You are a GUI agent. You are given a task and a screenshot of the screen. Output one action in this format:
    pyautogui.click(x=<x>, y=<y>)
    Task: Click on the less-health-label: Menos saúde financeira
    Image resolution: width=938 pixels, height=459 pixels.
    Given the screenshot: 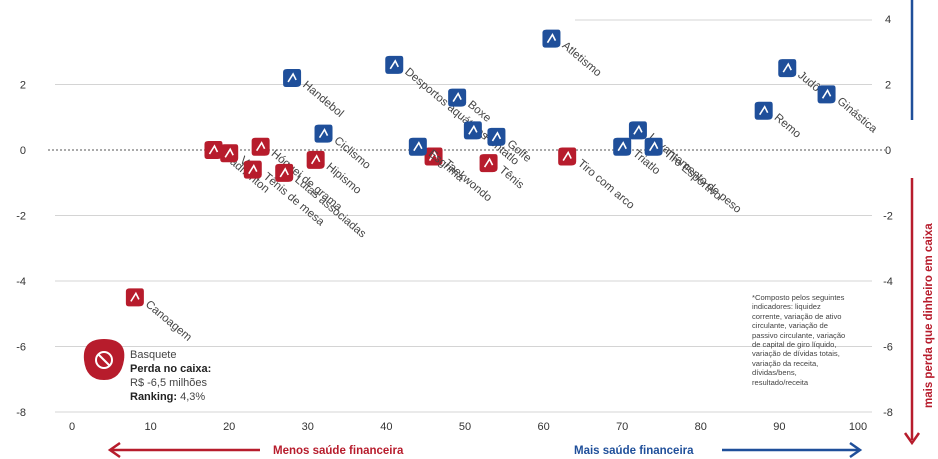 What is the action you would take?
    pyautogui.click(x=338, y=451)
    